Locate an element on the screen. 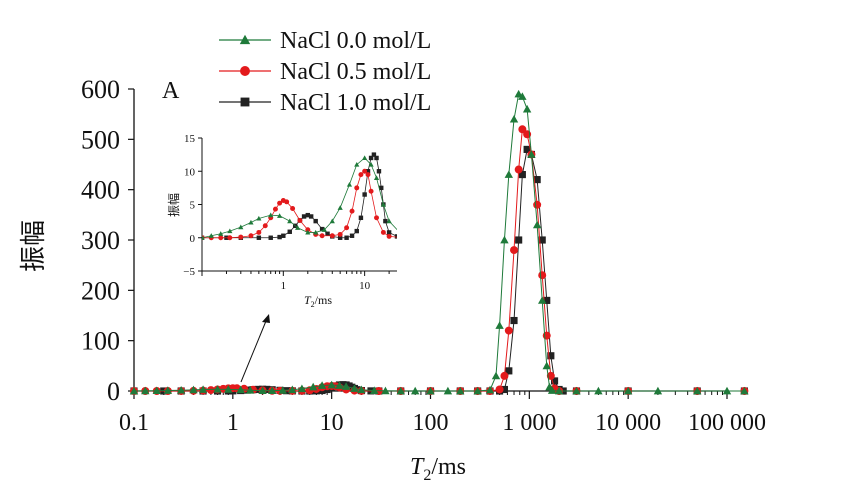 Image resolution: width=852 pixels, height=496 pixels. inset-x-axis-label-main: T is located at coordinates (308, 300).